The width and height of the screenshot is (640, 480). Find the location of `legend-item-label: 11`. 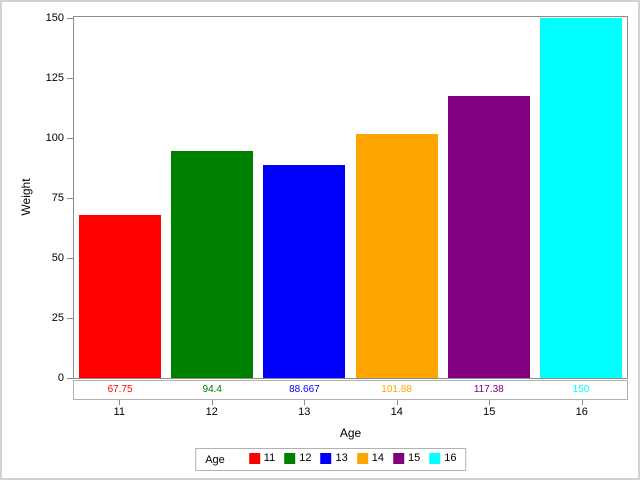

legend-item-label: 11 is located at coordinates (269, 458).